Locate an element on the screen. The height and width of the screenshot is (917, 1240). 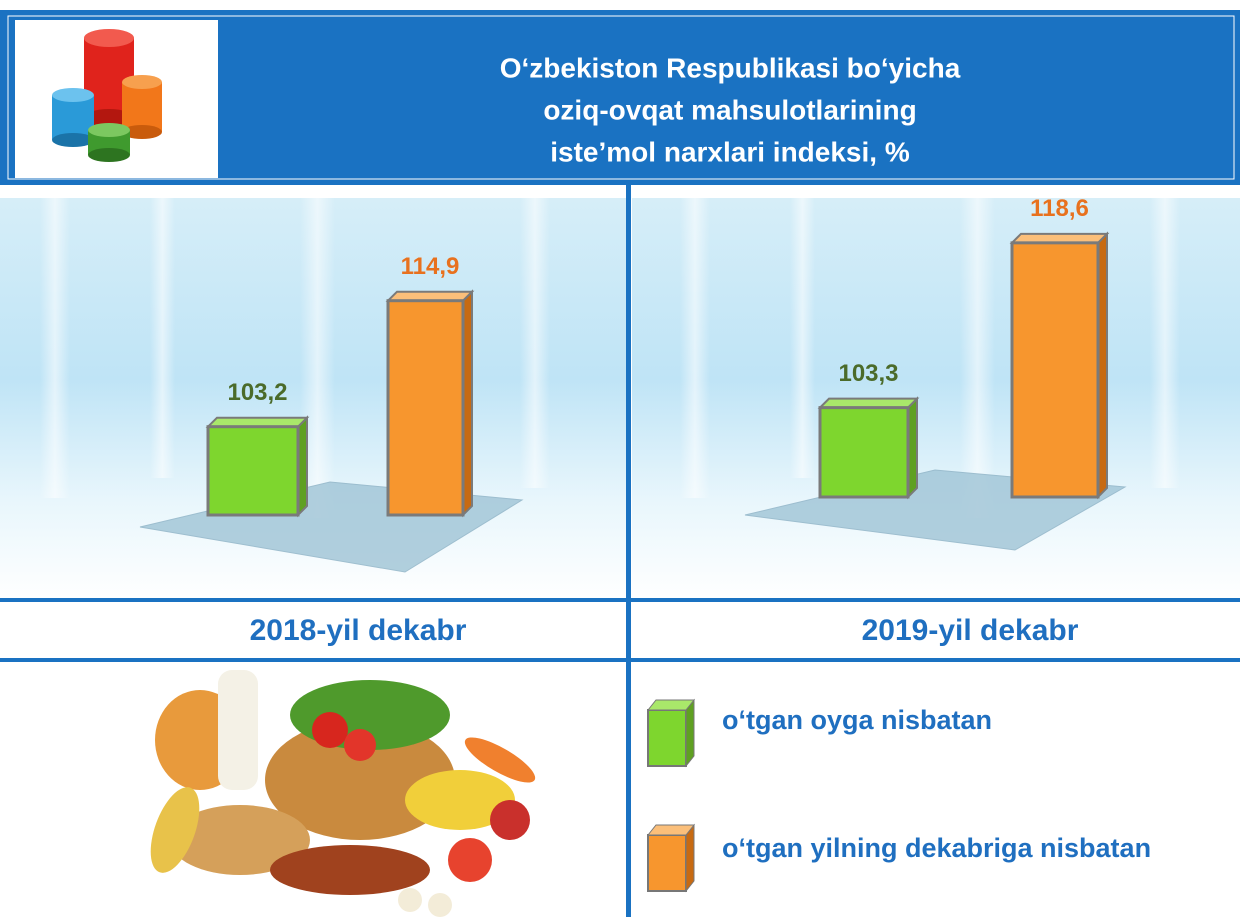
value-label: 118,6 is located at coordinates (1059, 208).